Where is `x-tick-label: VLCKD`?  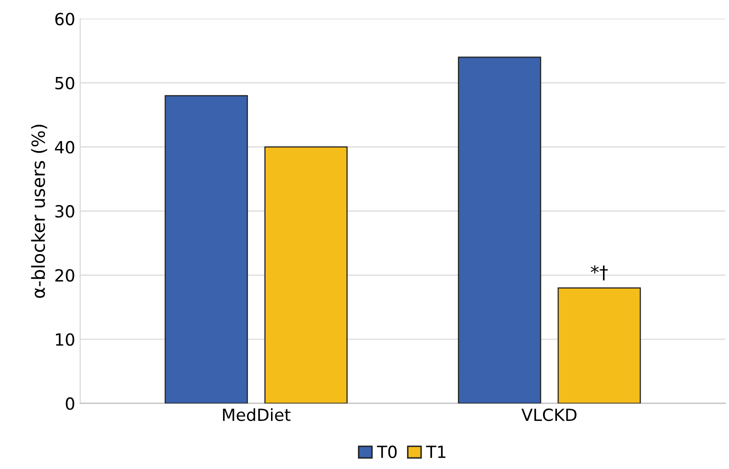 x-tick-label: VLCKD is located at coordinates (548, 415).